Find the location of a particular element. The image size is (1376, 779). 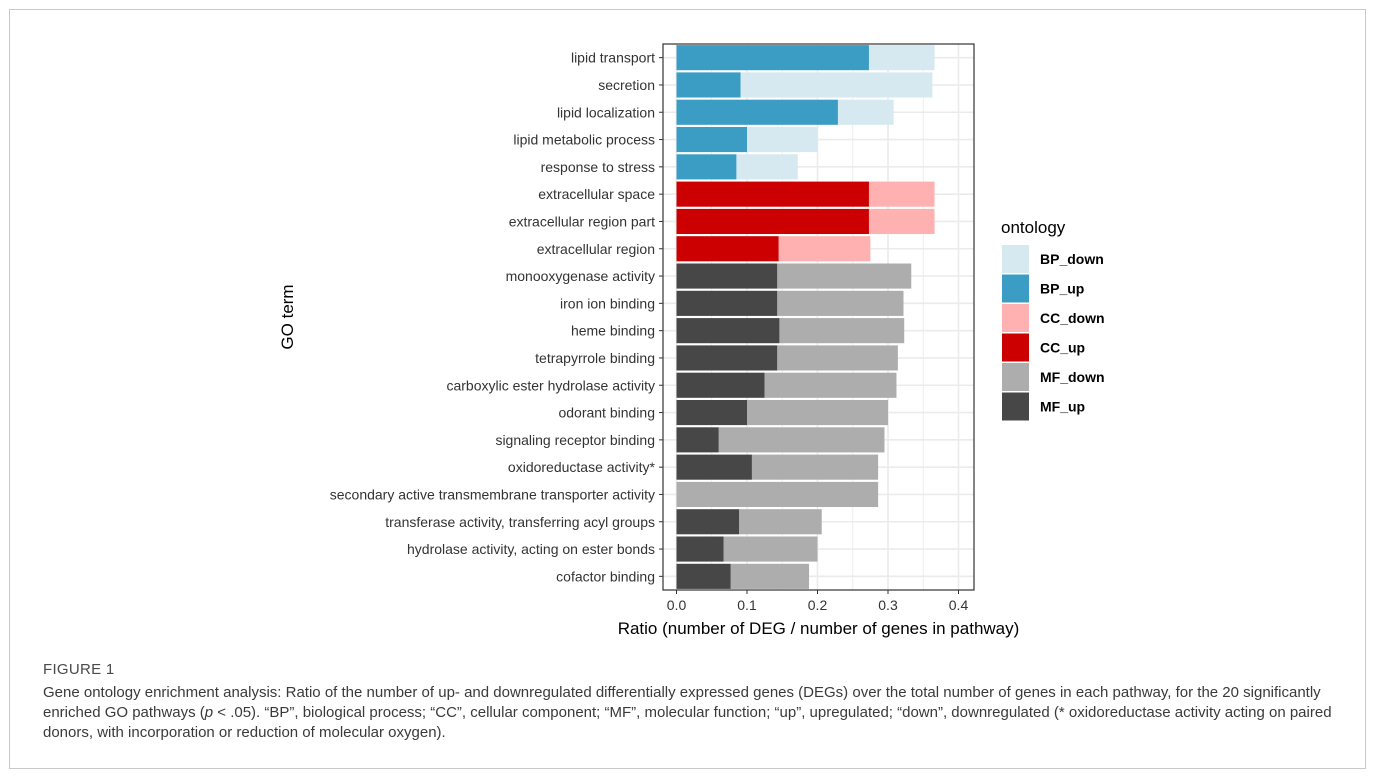

legend-label: MF_up is located at coordinates (1062, 407).